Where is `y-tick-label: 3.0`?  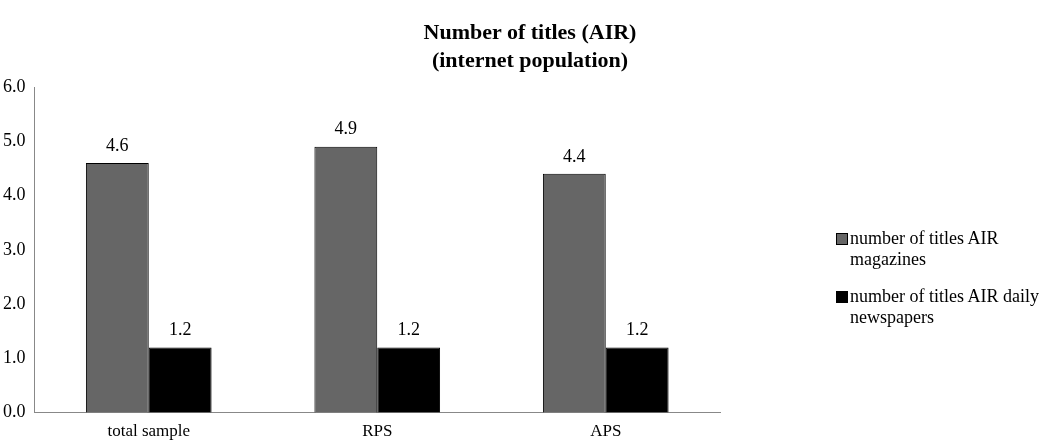
y-tick-label: 3.0 is located at coordinates (14, 248).